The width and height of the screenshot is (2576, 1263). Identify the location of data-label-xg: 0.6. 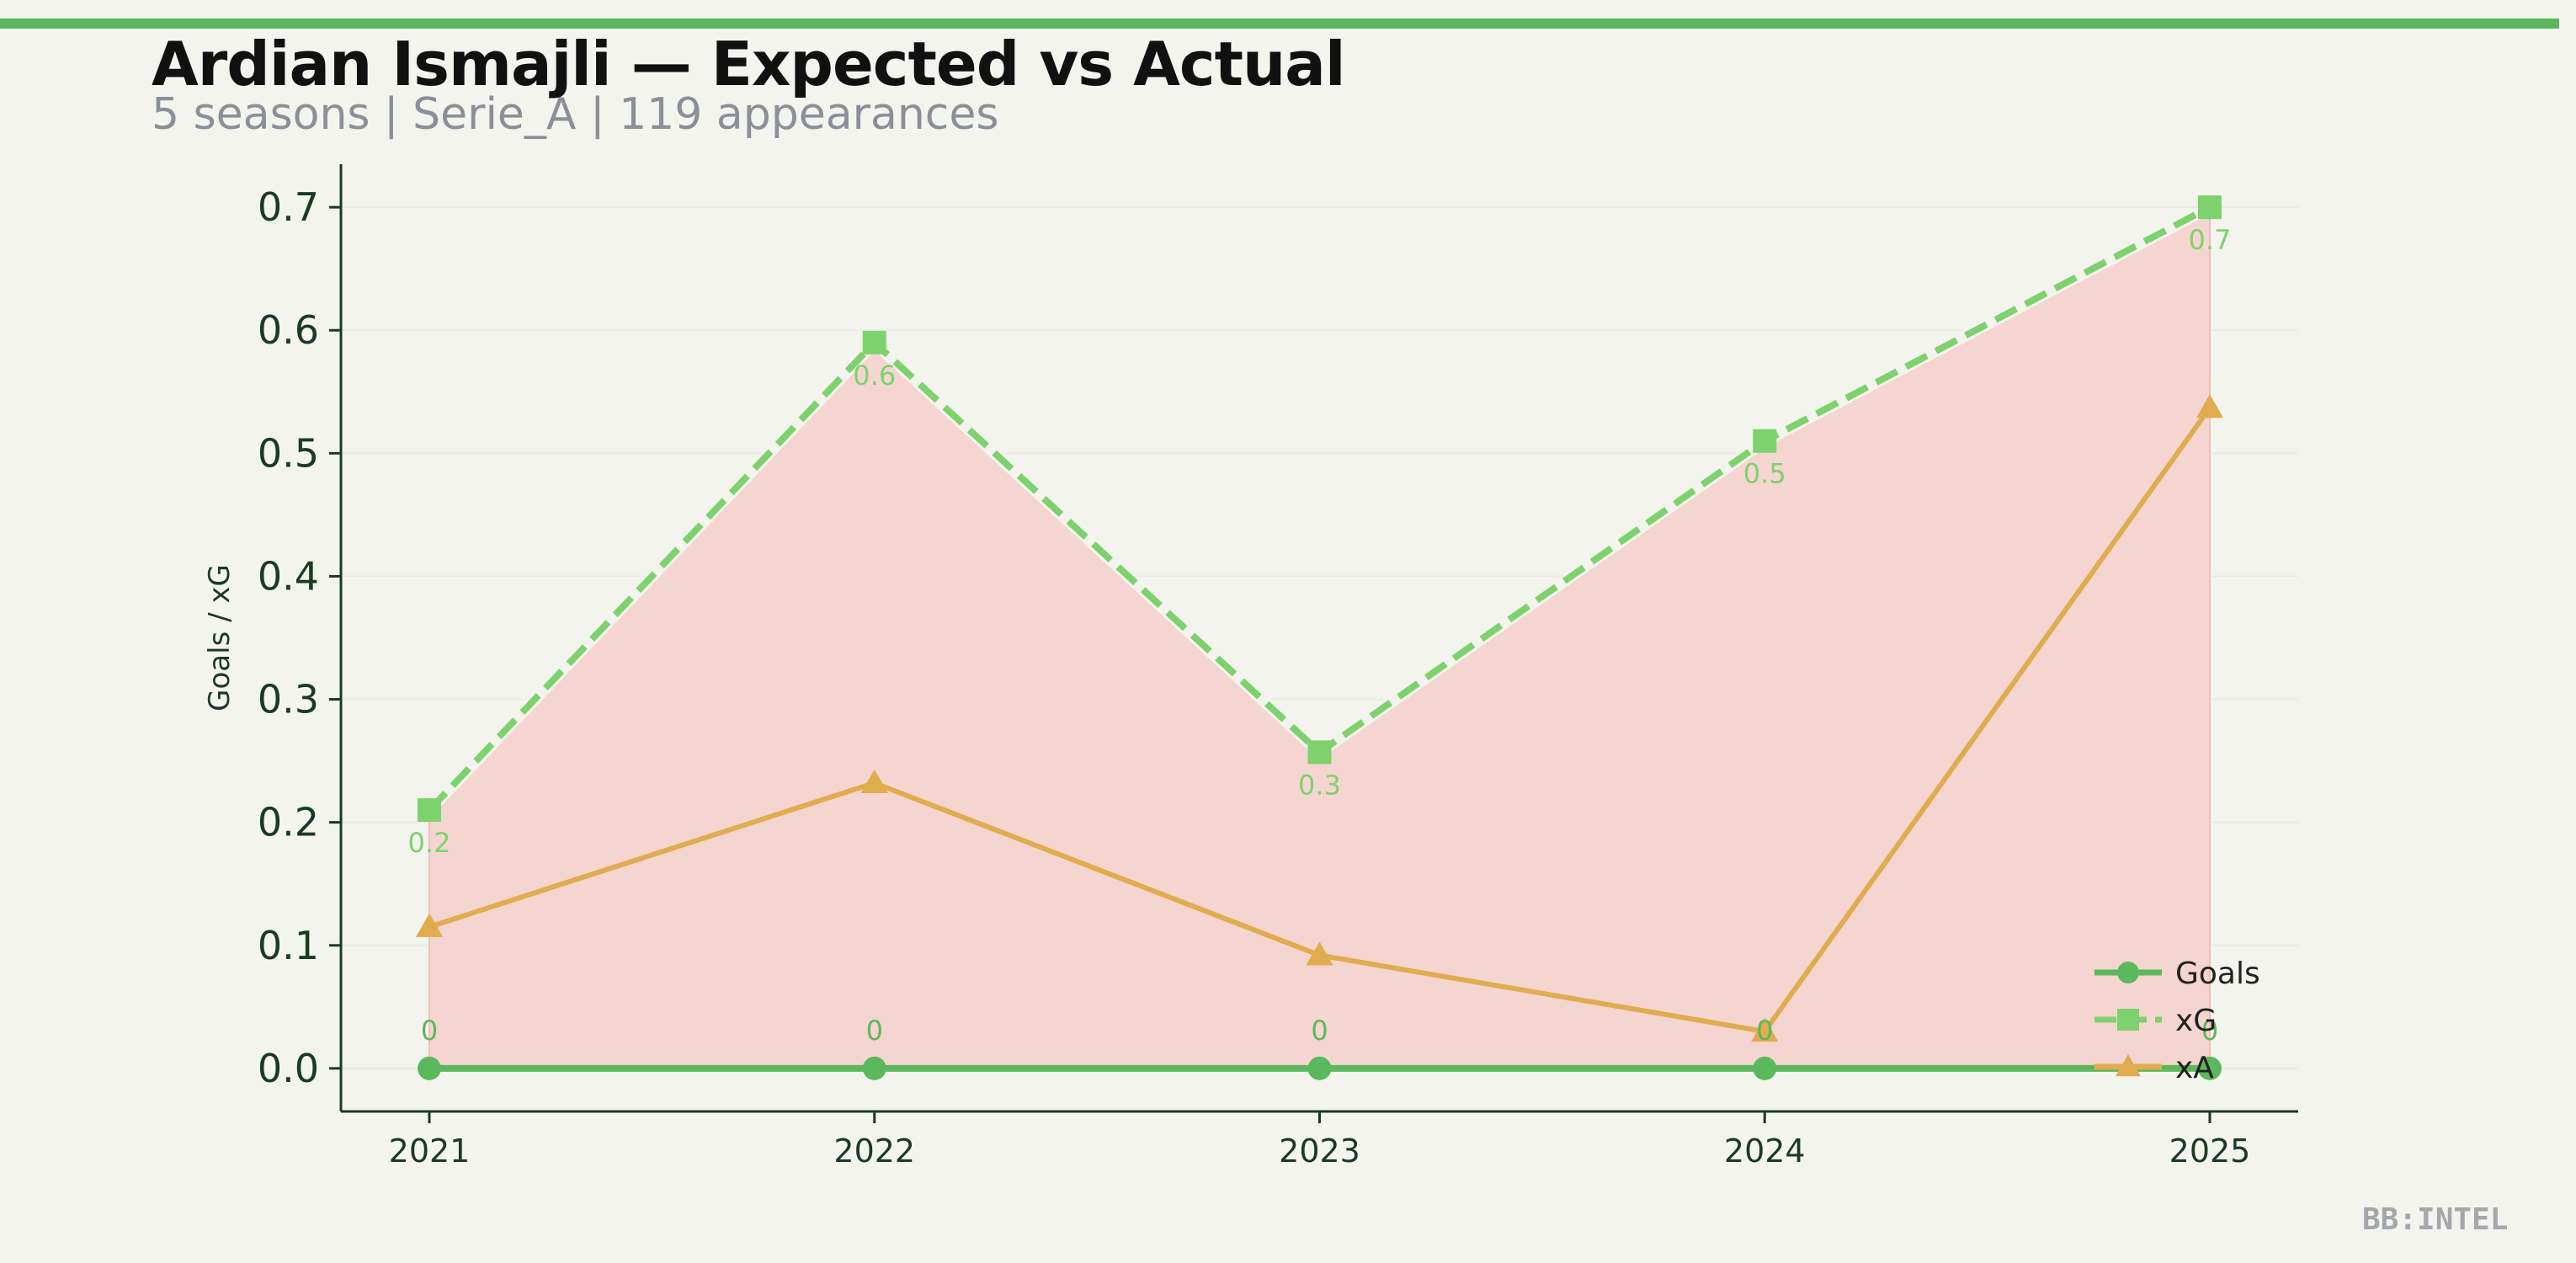
(874, 376).